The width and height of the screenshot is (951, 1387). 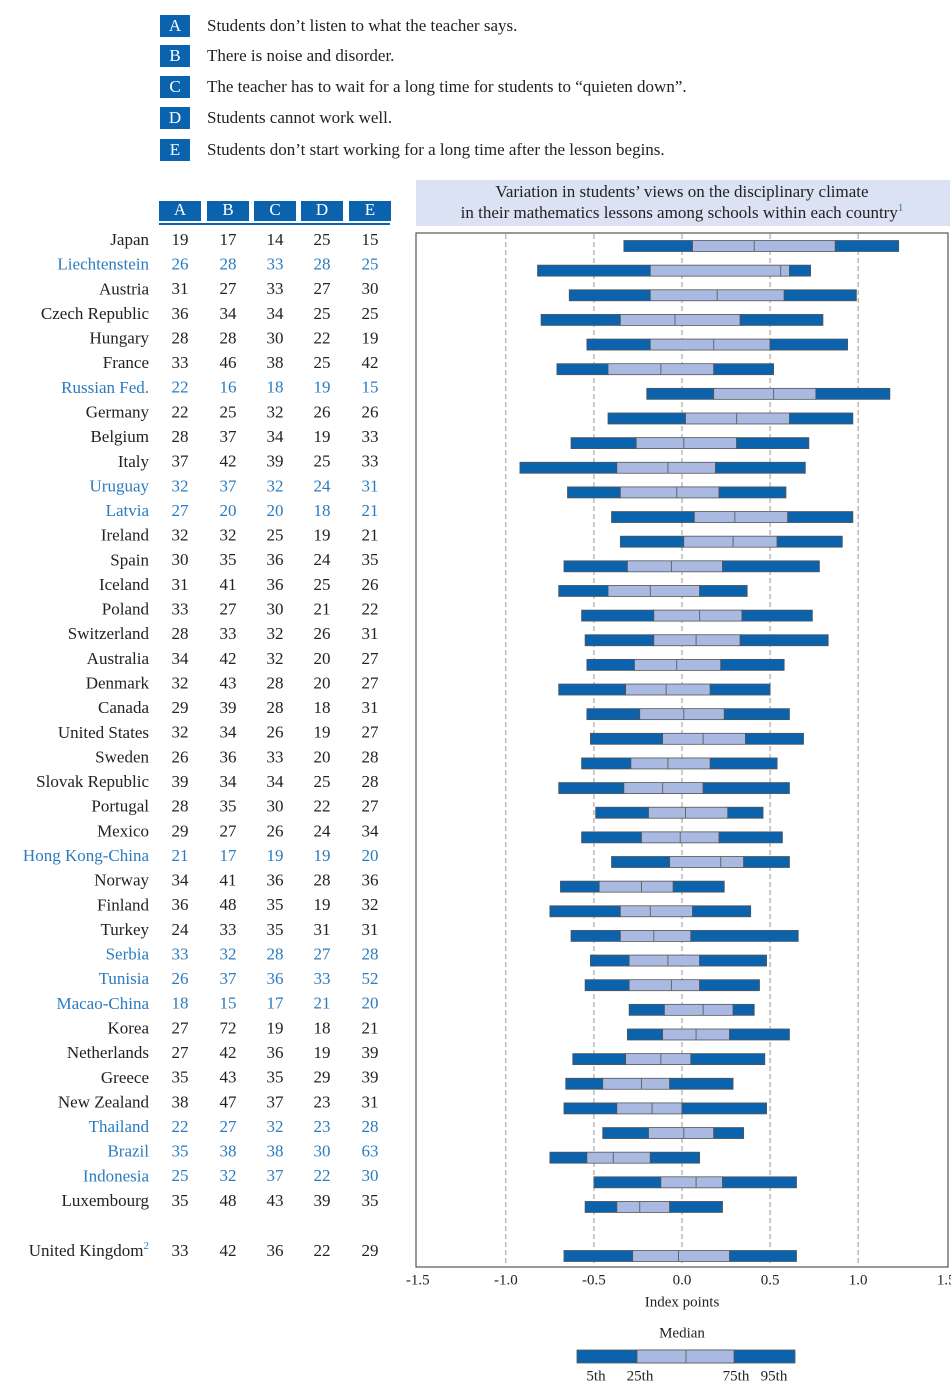 What do you see at coordinates (276, 1101) in the screenshot?
I see `cell-value: 37` at bounding box center [276, 1101].